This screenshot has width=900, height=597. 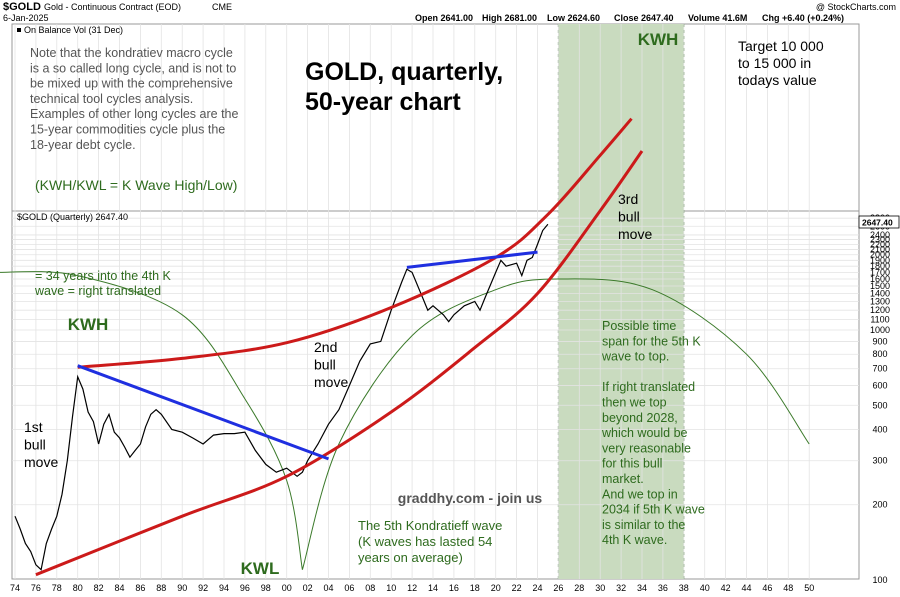 I want to click on y-tick-label: 1800, so click(x=880, y=266).